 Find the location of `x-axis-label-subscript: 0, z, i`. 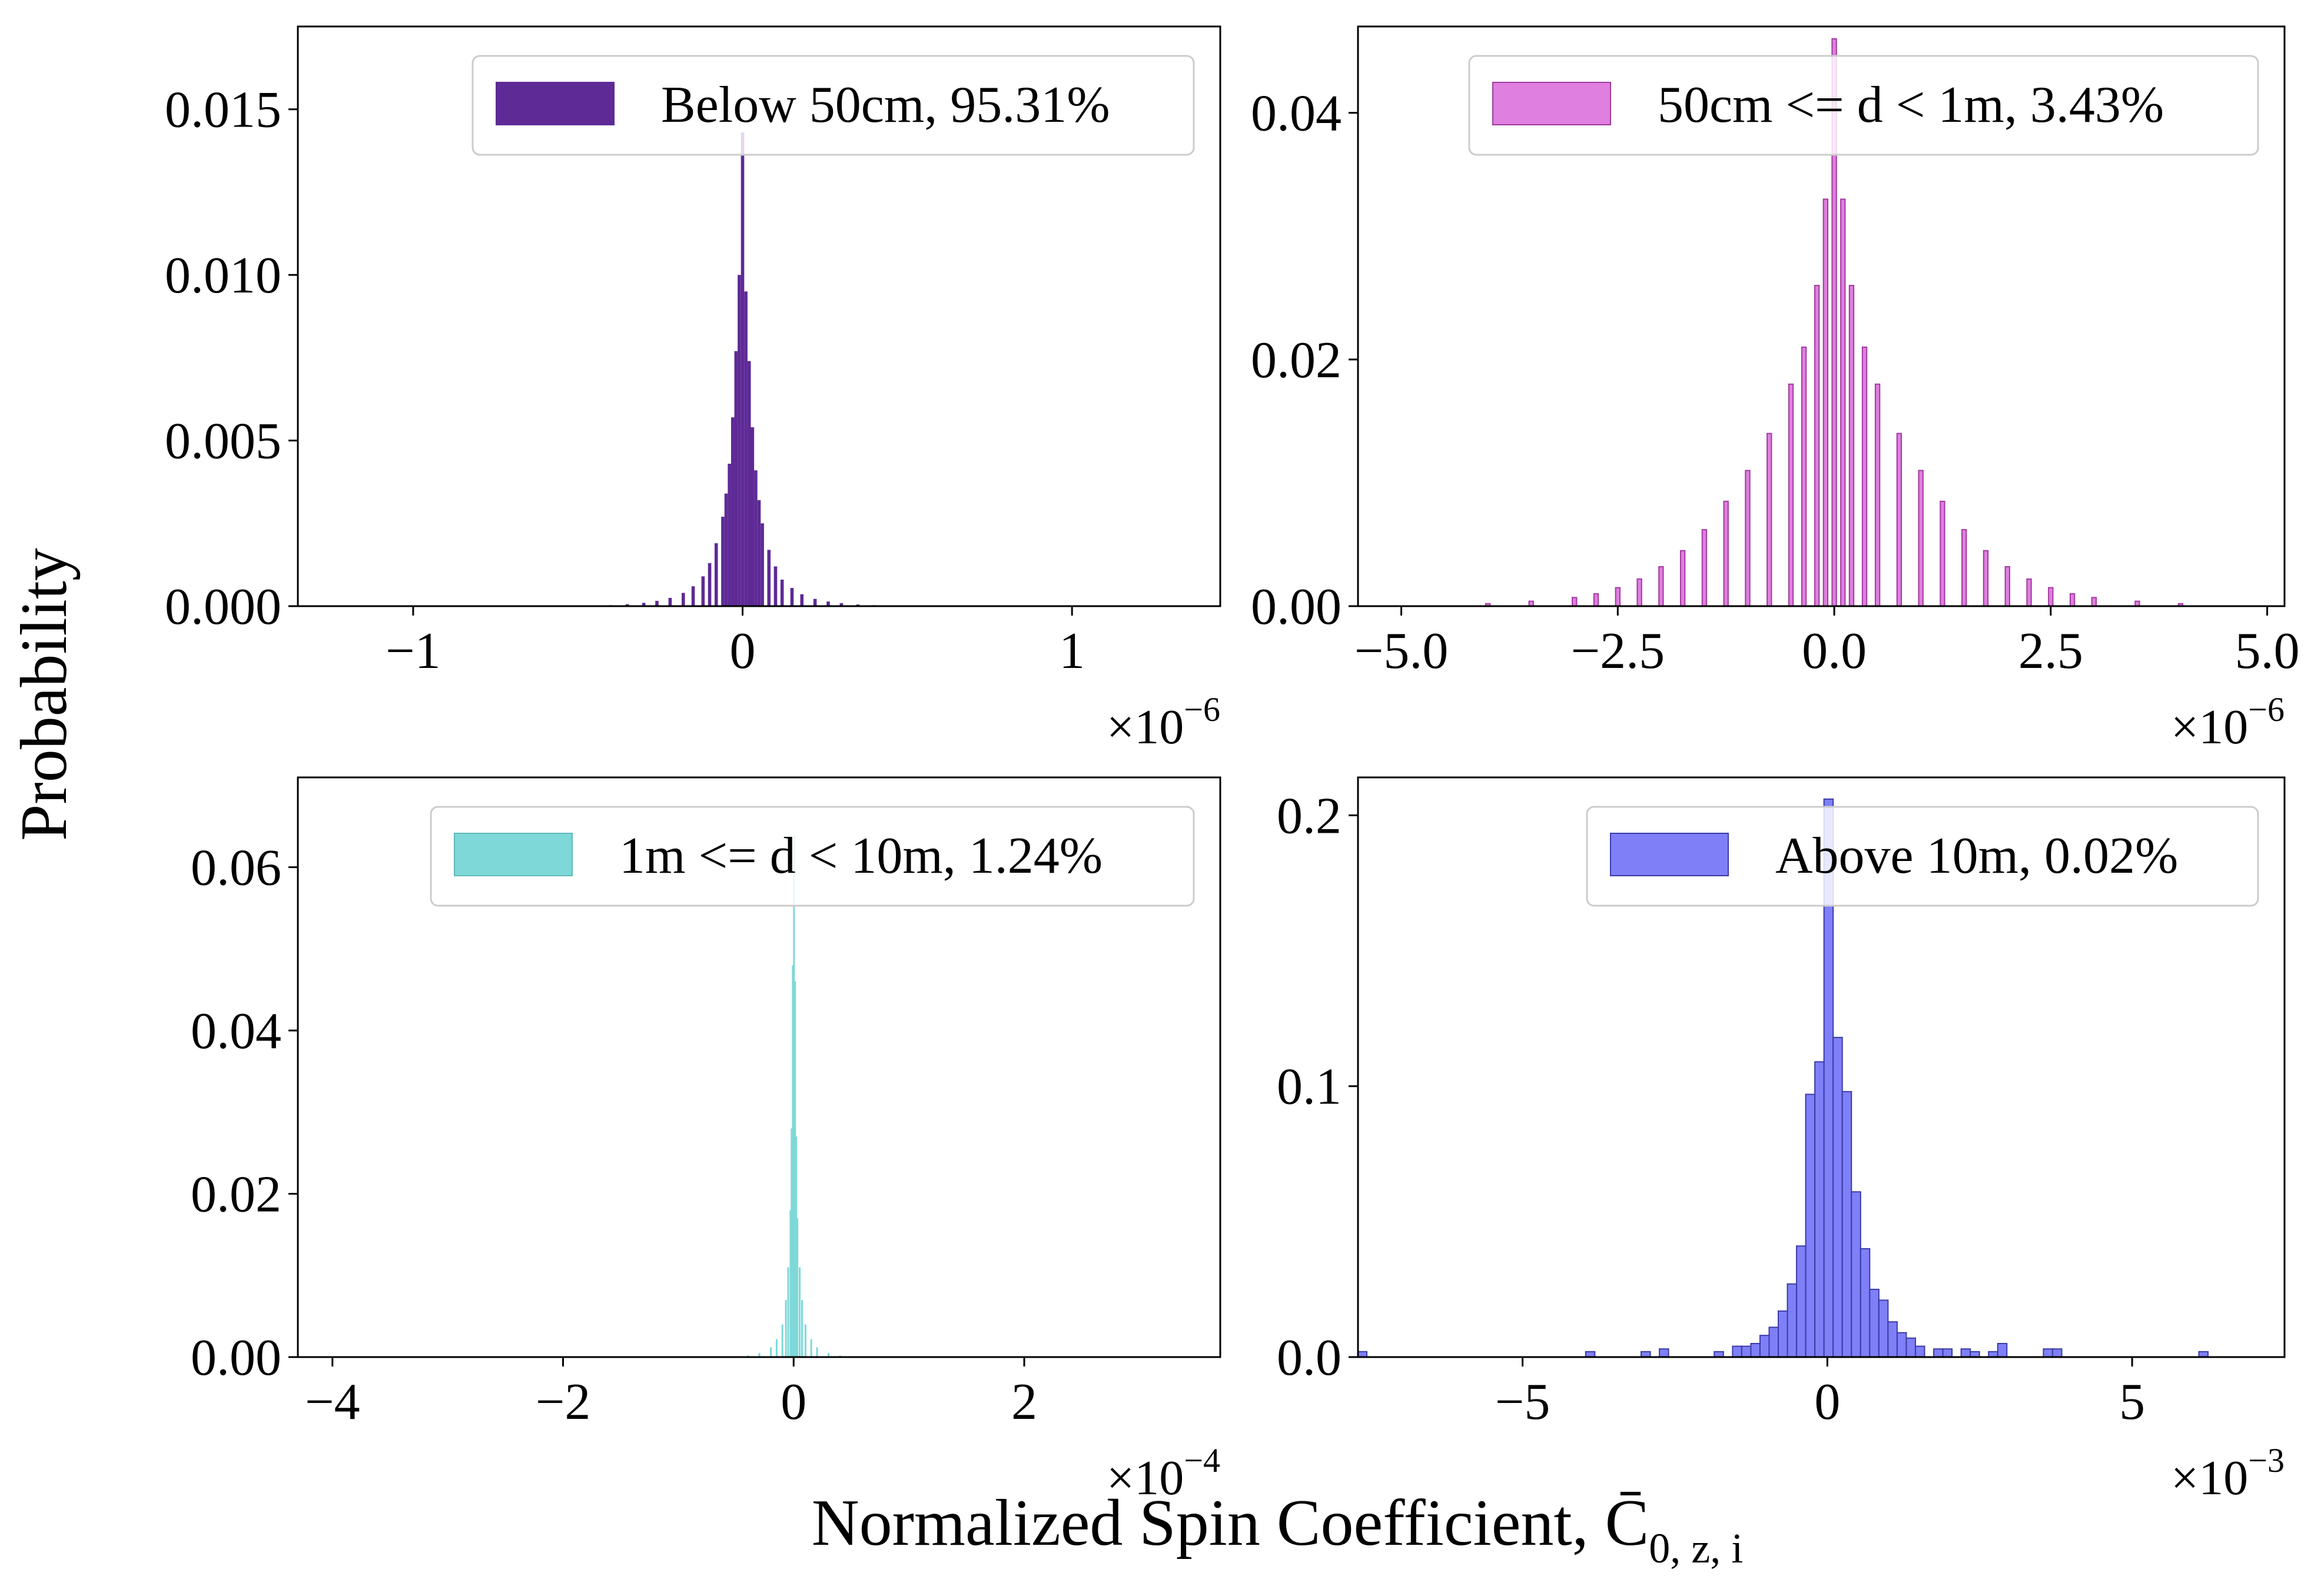

x-axis-label-subscript: 0, z, i is located at coordinates (1696, 1548).